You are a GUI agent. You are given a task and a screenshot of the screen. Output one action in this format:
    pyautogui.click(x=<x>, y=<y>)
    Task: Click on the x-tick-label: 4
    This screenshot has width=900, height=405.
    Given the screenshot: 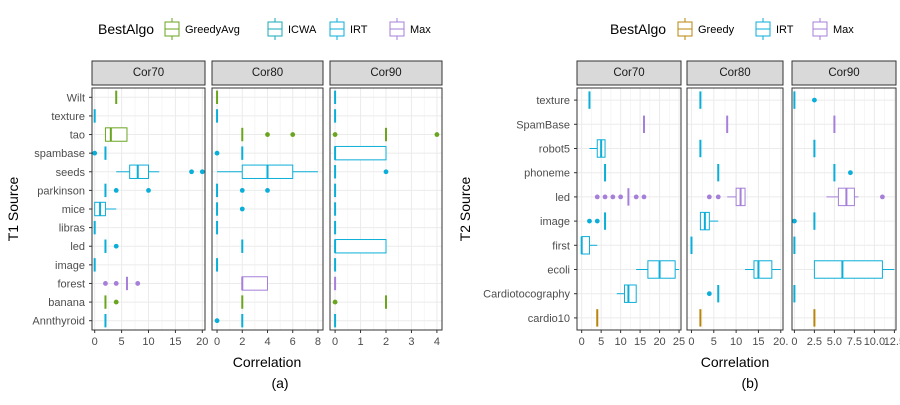 What is the action you would take?
    pyautogui.click(x=437, y=342)
    